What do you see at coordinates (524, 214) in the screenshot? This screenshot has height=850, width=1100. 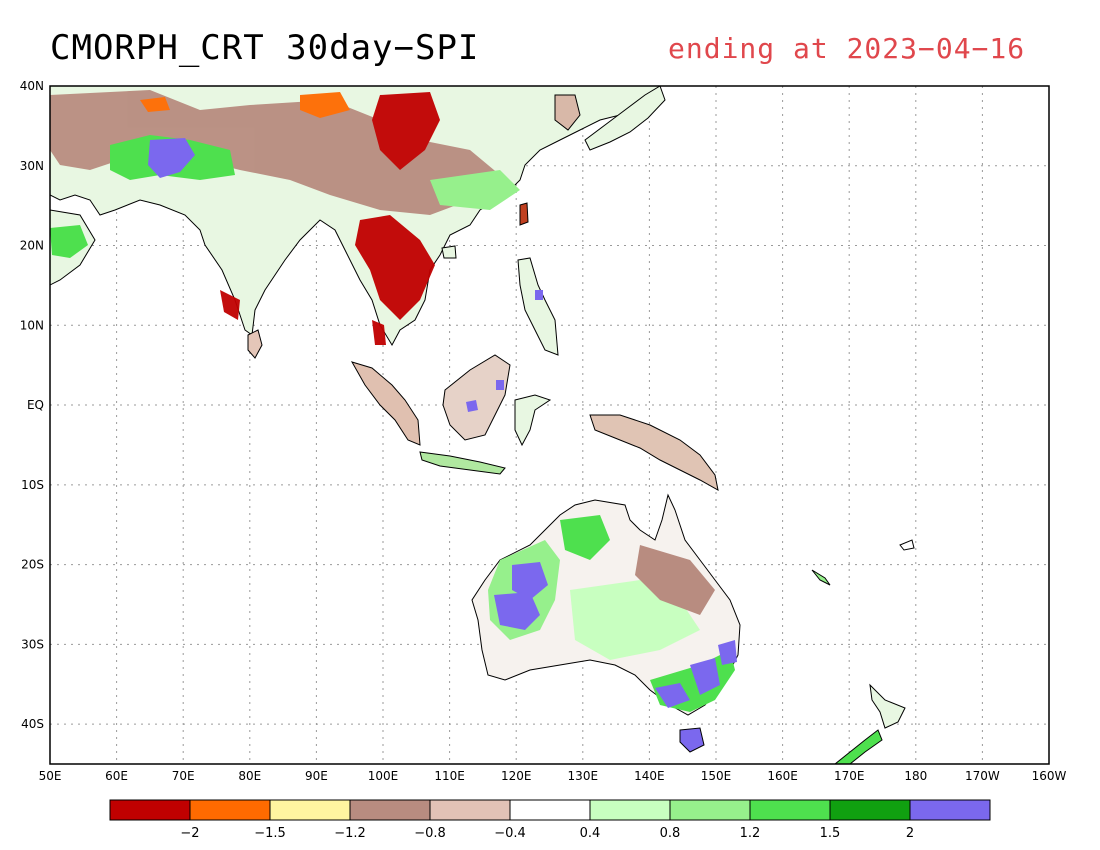 I see `taiwan` at bounding box center [524, 214].